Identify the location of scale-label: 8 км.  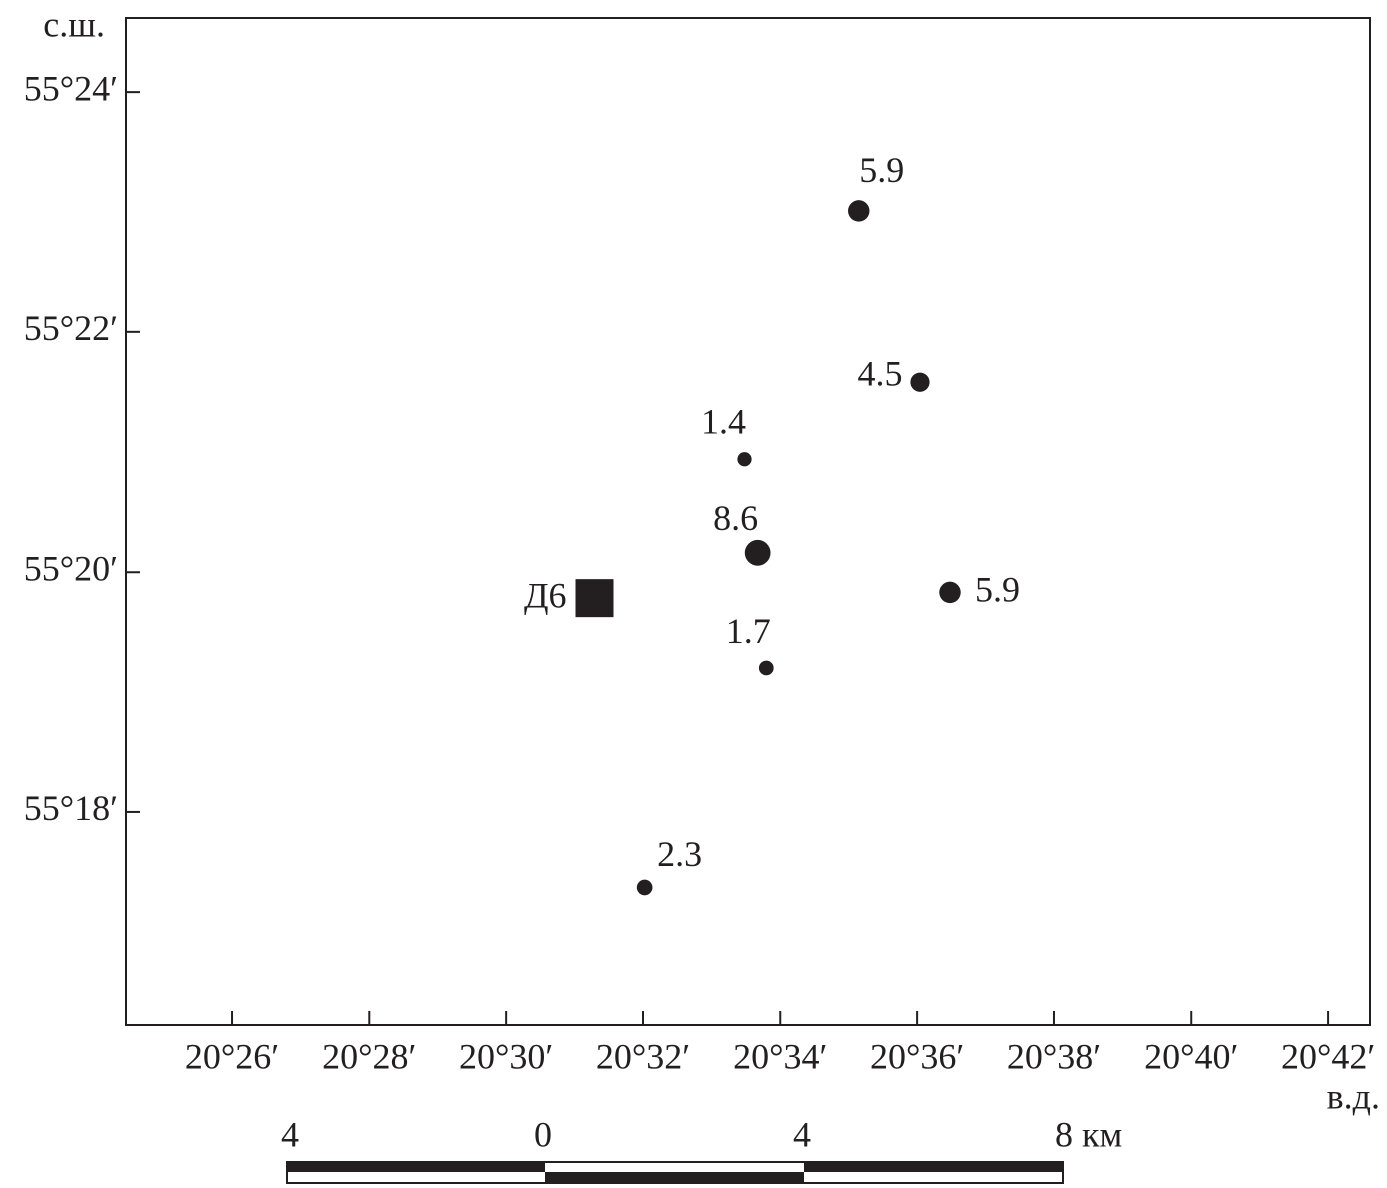
(1088, 1134).